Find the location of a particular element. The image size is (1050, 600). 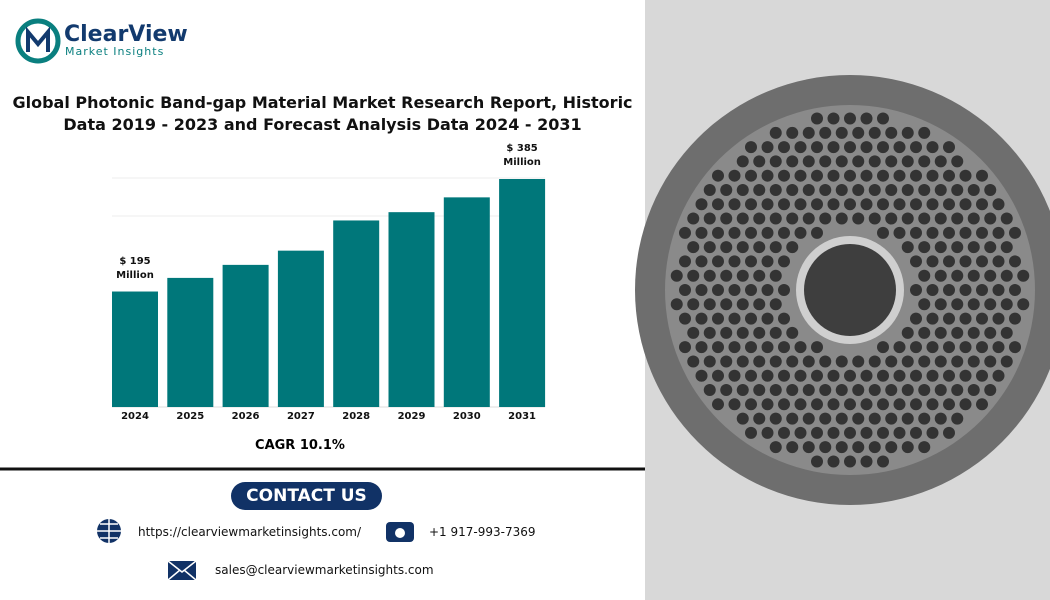

website: https://clearviewmarketinsights.com/ is located at coordinates (250, 532).